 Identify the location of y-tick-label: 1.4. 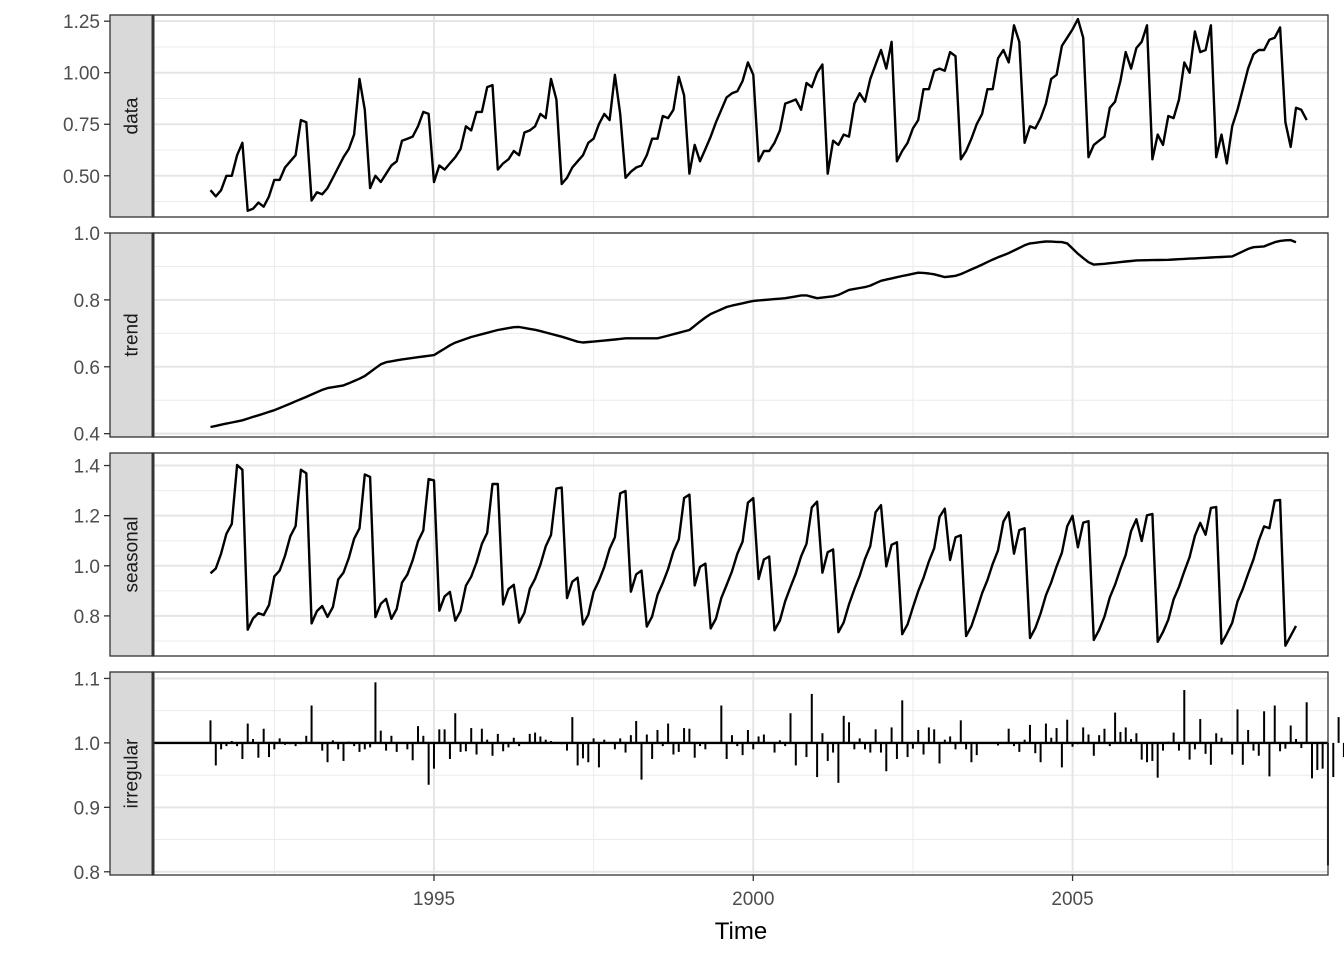
(87, 467).